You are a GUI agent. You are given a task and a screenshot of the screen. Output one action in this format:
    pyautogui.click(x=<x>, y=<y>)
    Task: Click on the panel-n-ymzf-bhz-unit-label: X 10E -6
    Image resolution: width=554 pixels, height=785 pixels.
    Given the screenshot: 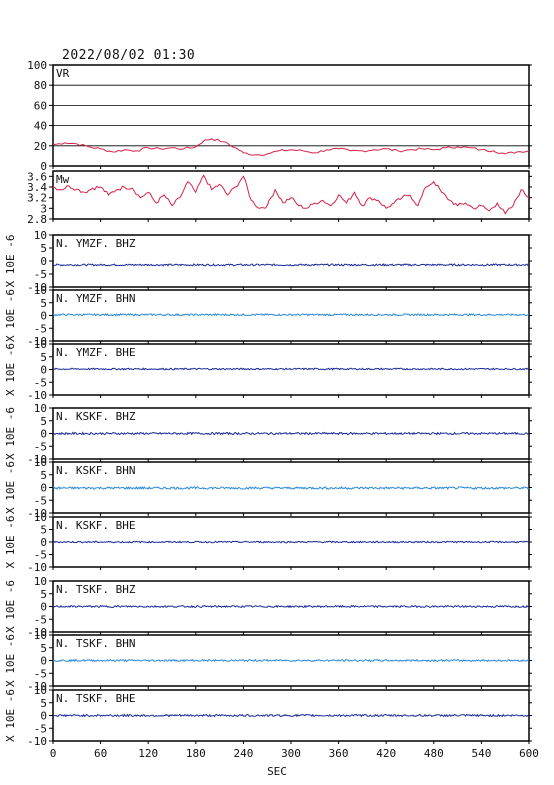 What is the action you would take?
    pyautogui.click(x=10, y=261)
    